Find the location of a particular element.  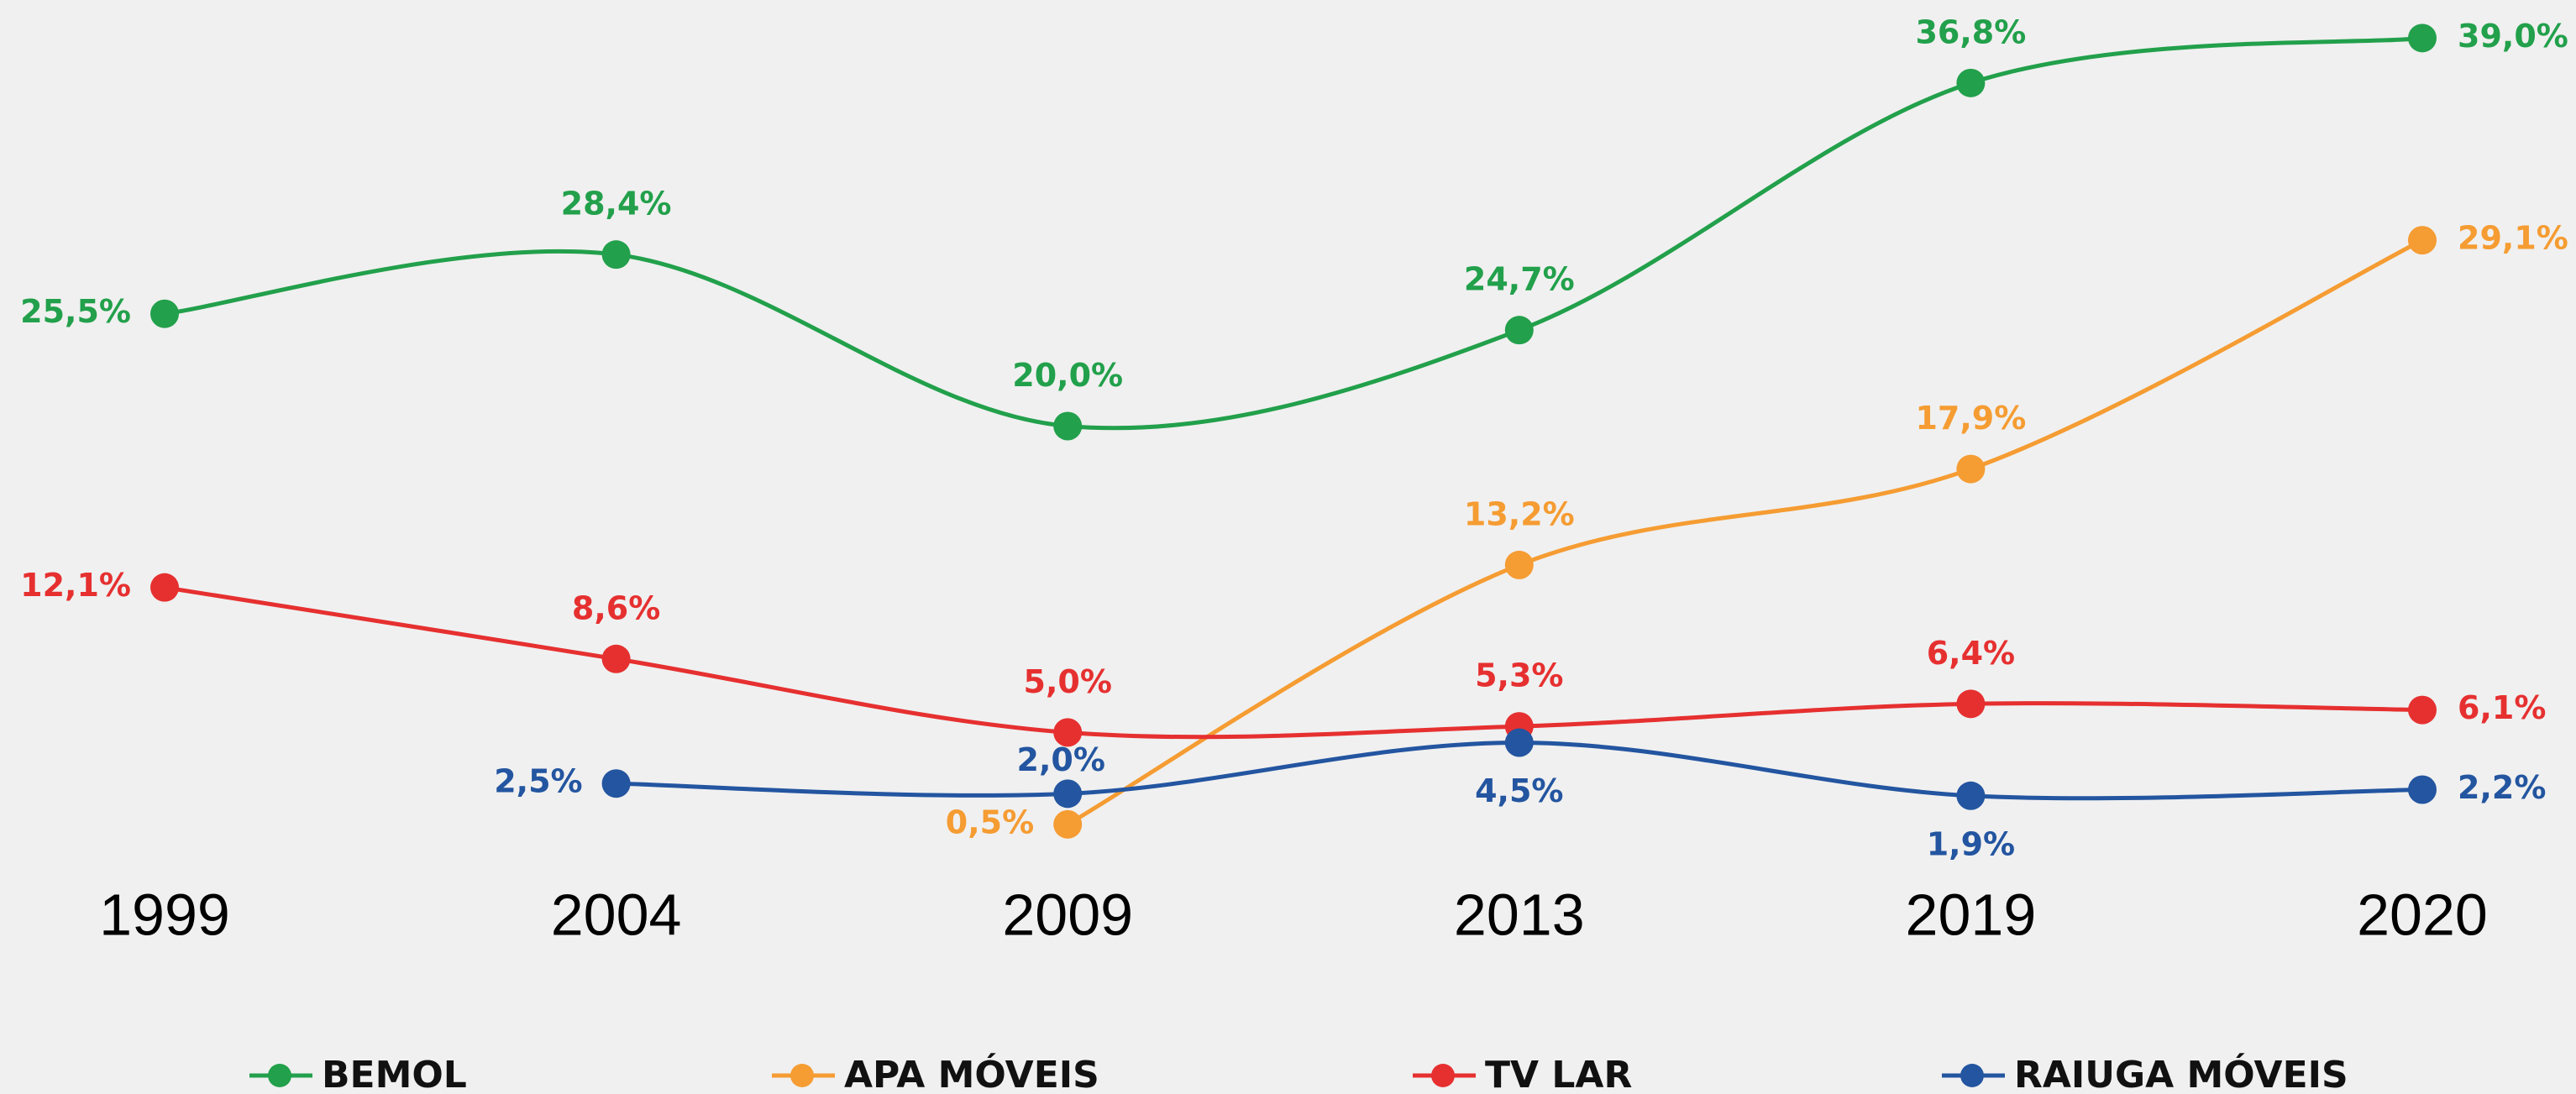

legend-label: TV LAR is located at coordinates (1558, 1074).